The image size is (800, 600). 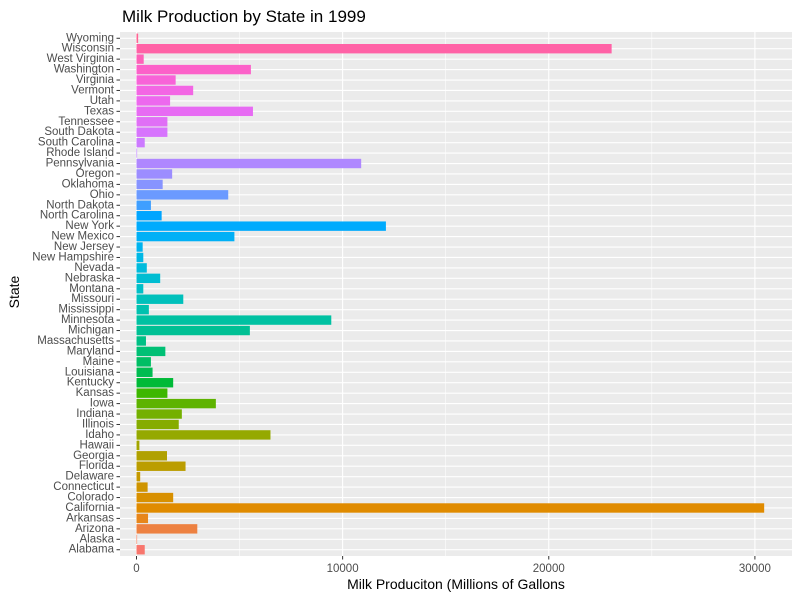 I want to click on y-tick-label: New Mexico, so click(x=82, y=237).